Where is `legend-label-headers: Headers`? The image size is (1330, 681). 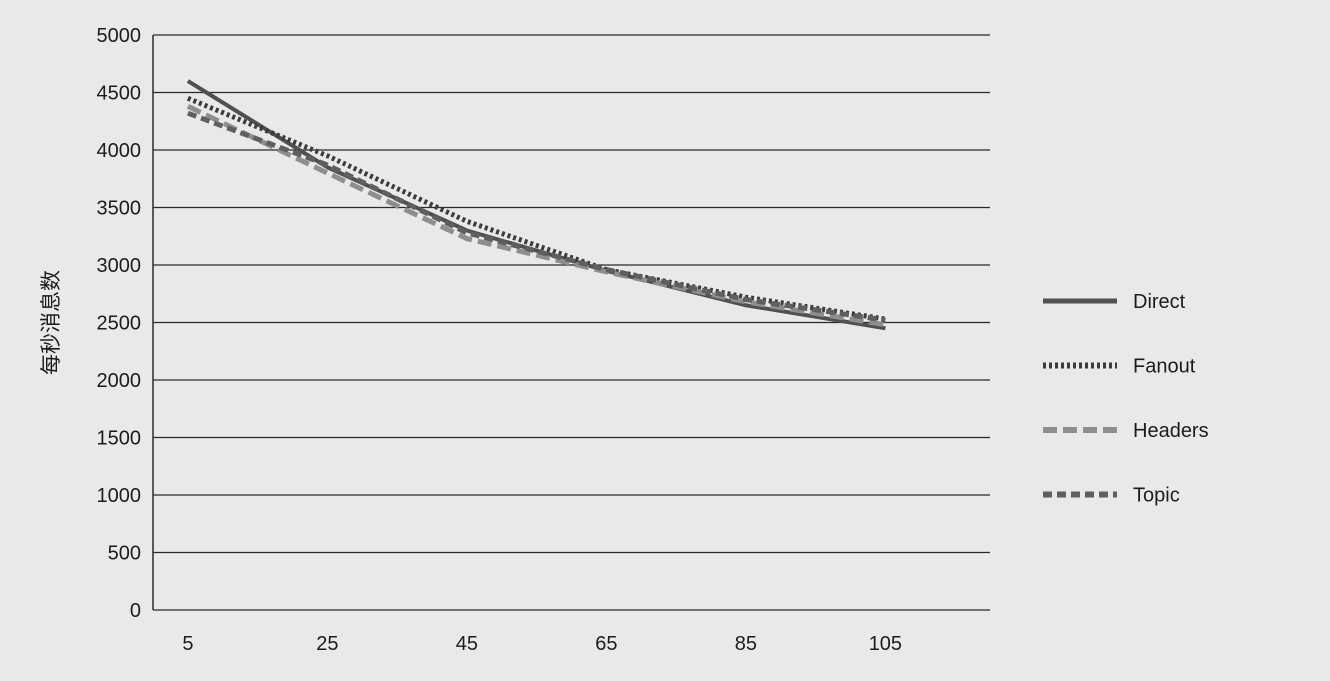 legend-label-headers: Headers is located at coordinates (1171, 431).